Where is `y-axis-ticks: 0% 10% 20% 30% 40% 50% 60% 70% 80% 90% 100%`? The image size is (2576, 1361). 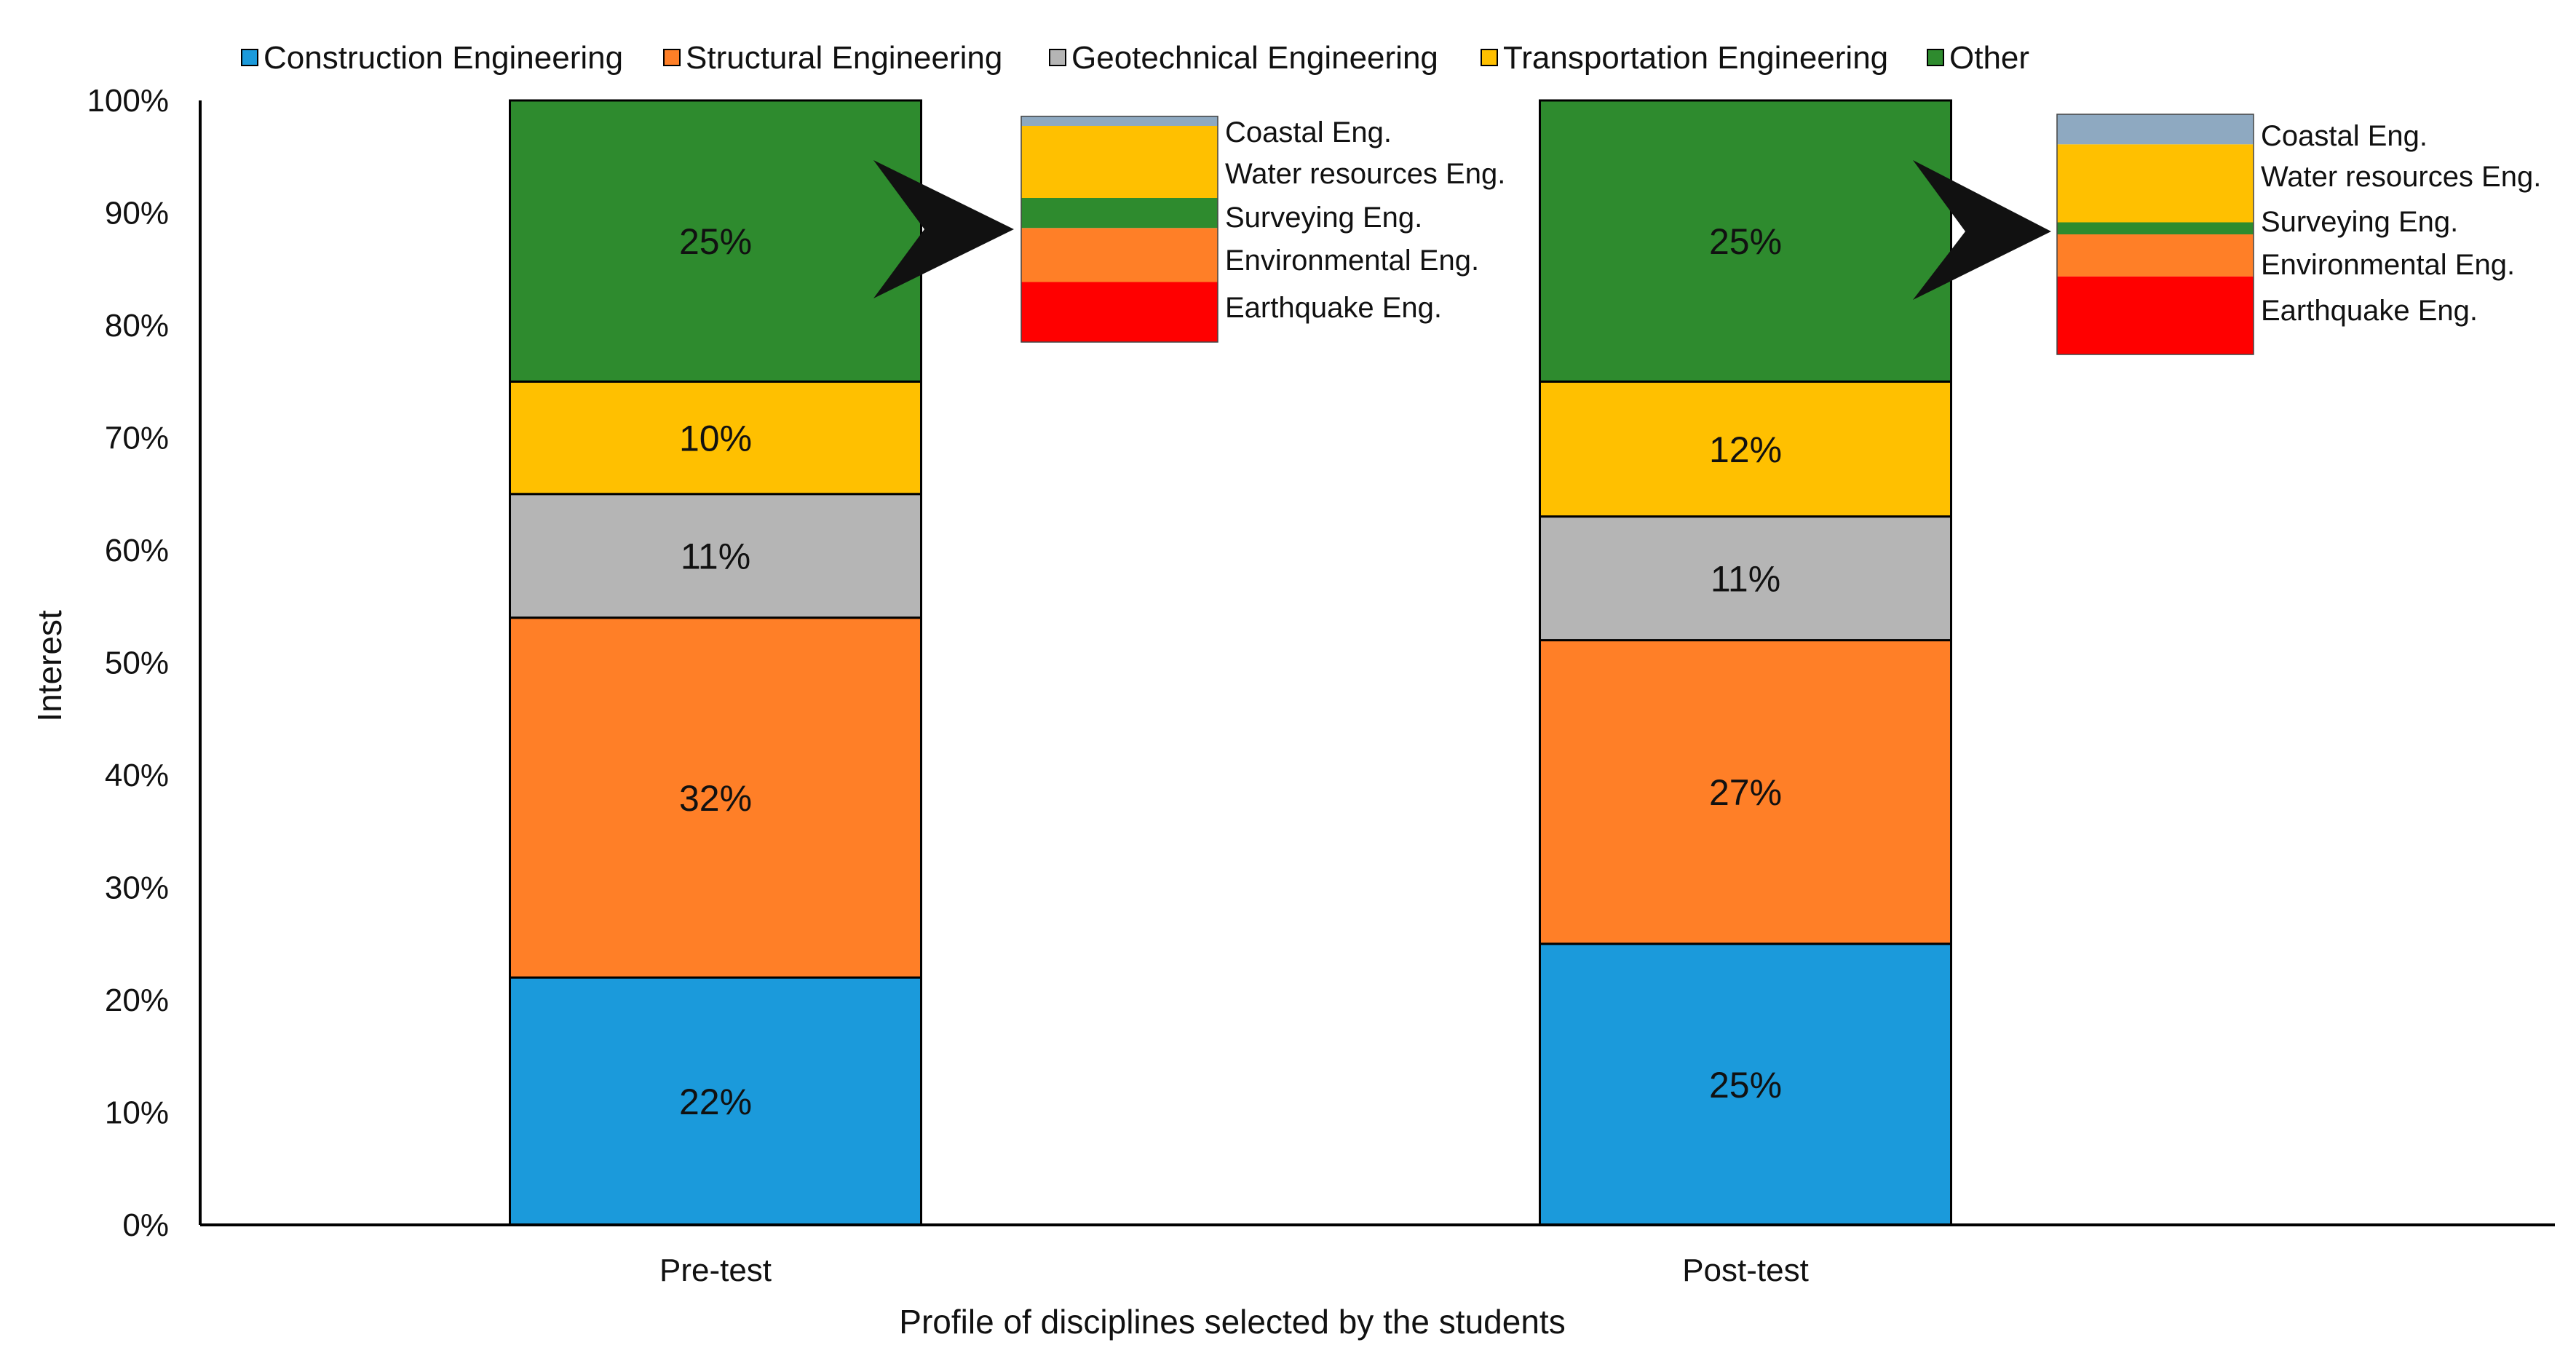 y-axis-ticks: 0% 10% 20% 30% 40% 50% 60% 70% 80% 90% 100% is located at coordinates (128, 663).